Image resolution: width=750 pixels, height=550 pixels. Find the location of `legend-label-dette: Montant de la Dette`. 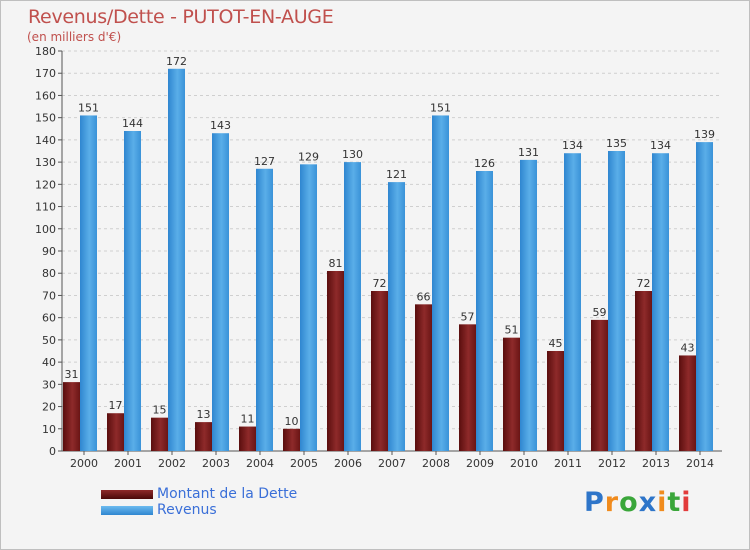

legend-label-dette: Montant de la Dette is located at coordinates (227, 494).